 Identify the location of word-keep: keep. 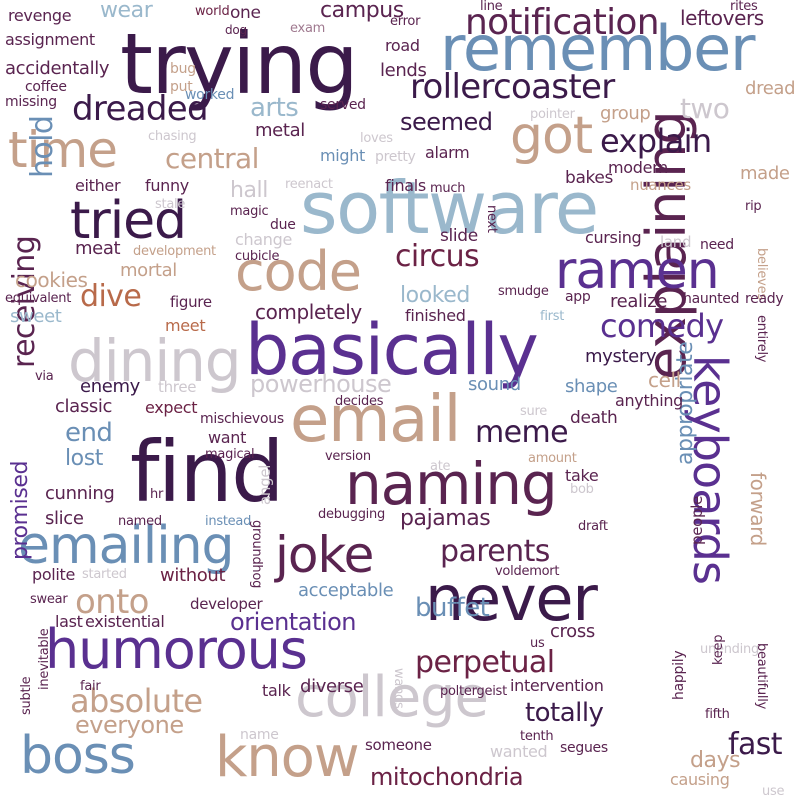
(718, 649).